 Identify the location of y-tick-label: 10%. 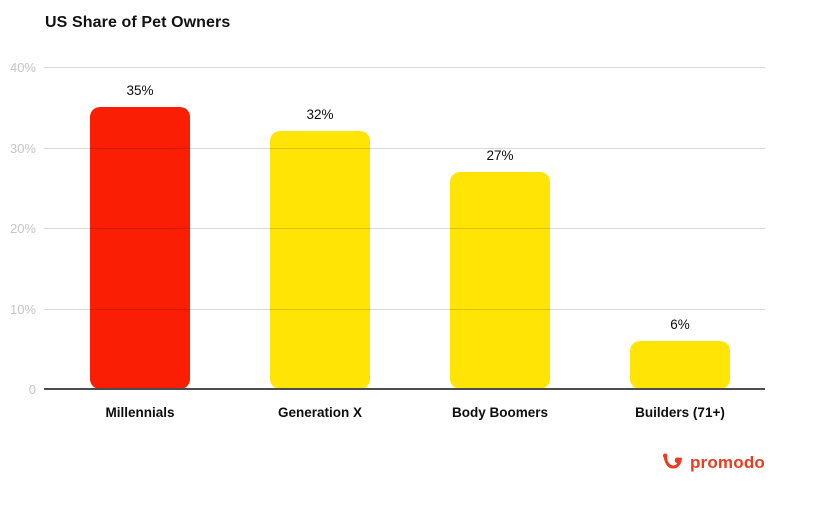
(22, 309).